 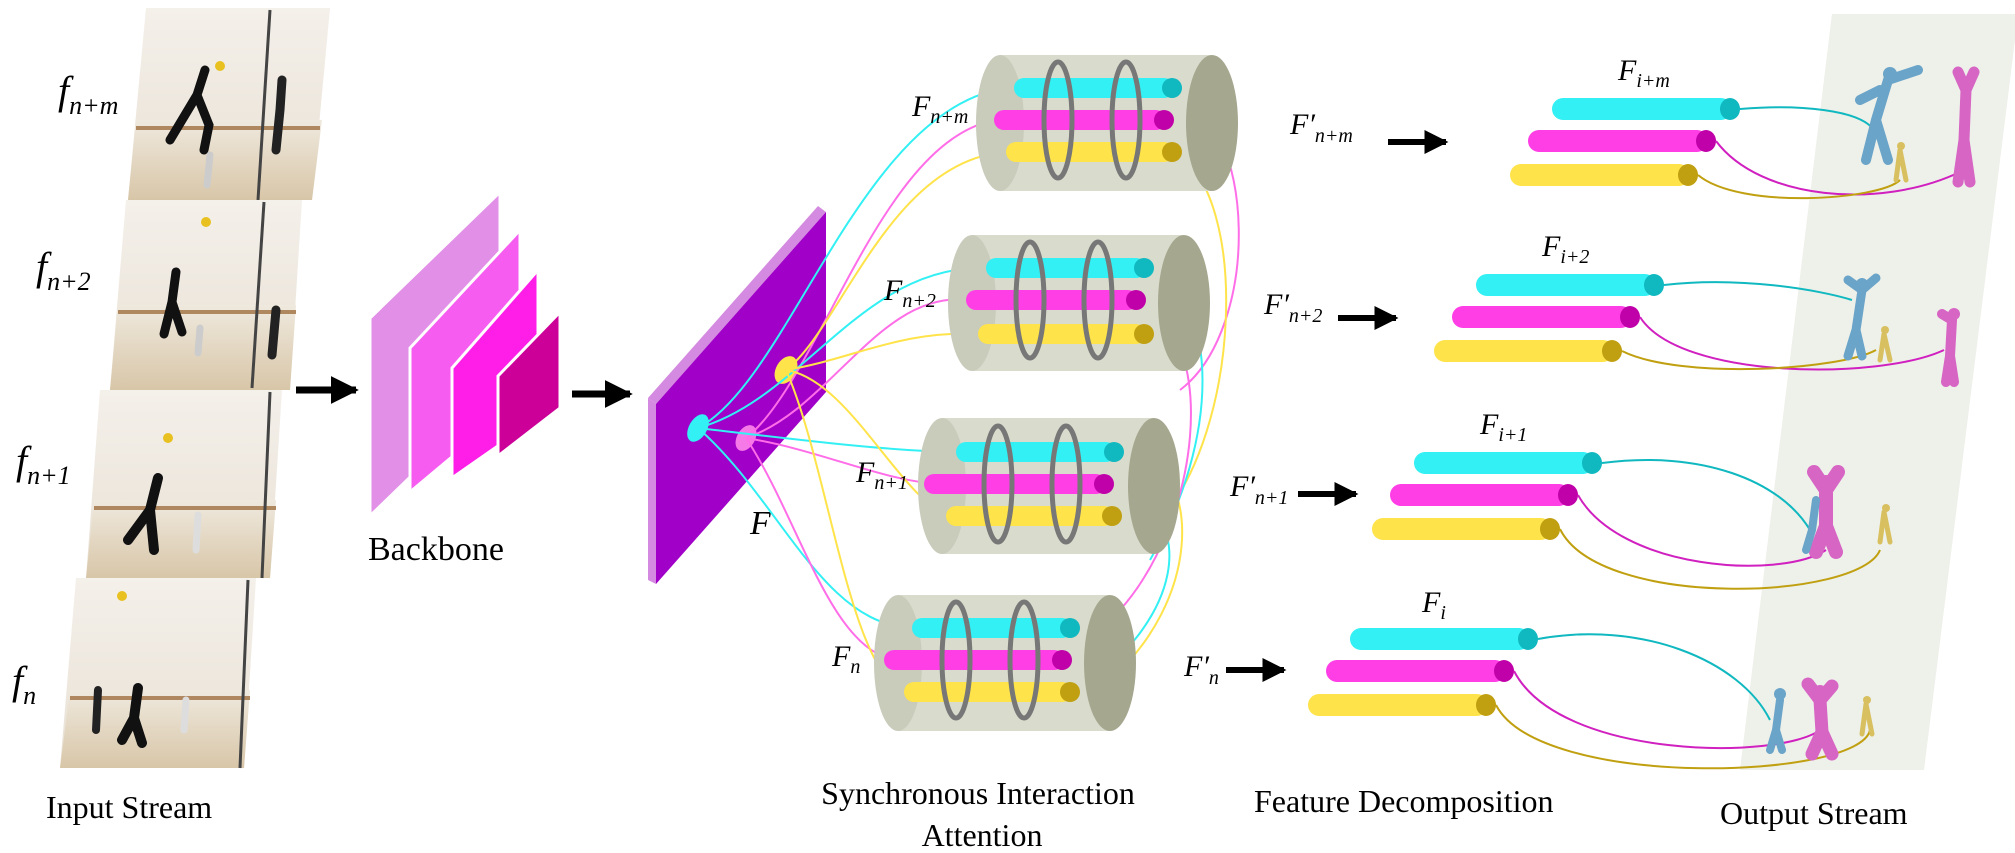 I want to click on sia-label-line-2: Attention, so click(x=982, y=835).